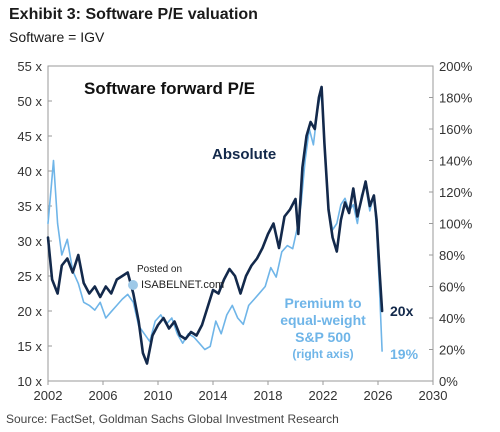 The height and width of the screenshot is (432, 500). What do you see at coordinates (158, 395) in the screenshot?
I see `x-tick-label: 2010` at bounding box center [158, 395].